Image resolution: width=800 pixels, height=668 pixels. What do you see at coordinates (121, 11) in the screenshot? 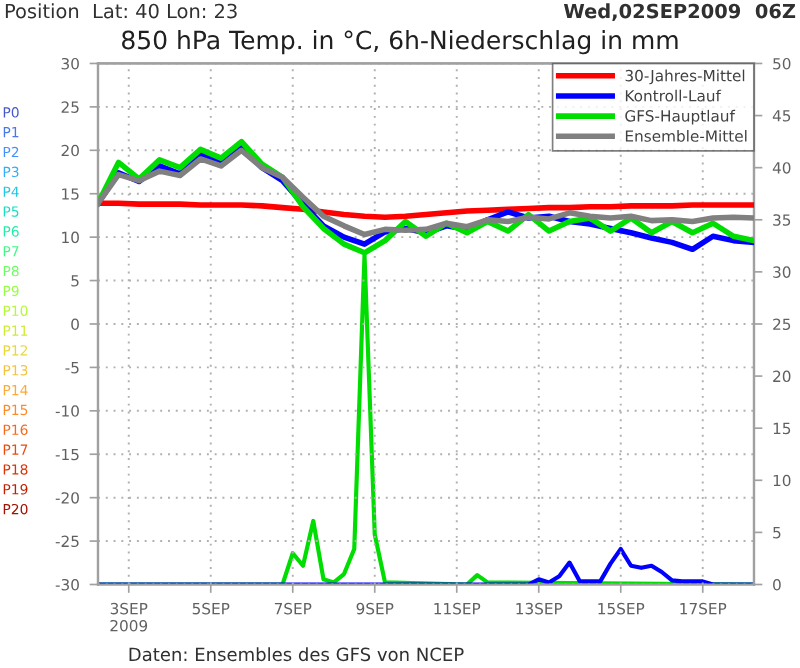
I see `text: Position Lat: 40 Lon: 23` at bounding box center [121, 11].